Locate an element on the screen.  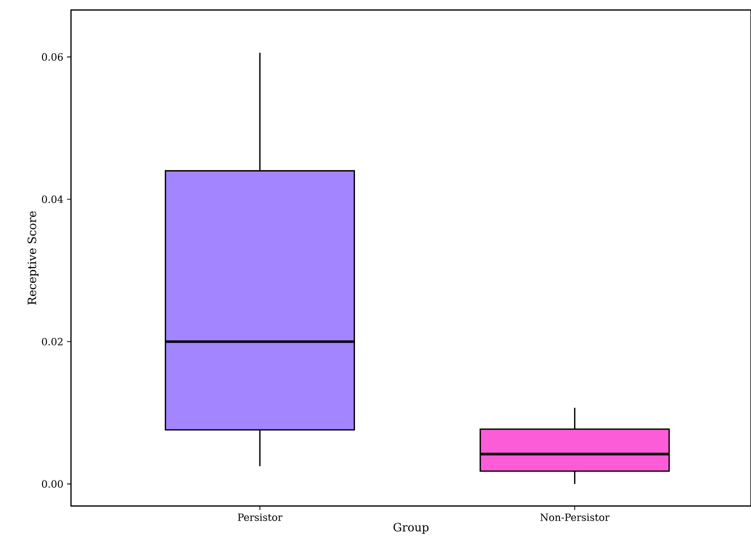
y-tick-label: 0.04 is located at coordinates (52, 200).